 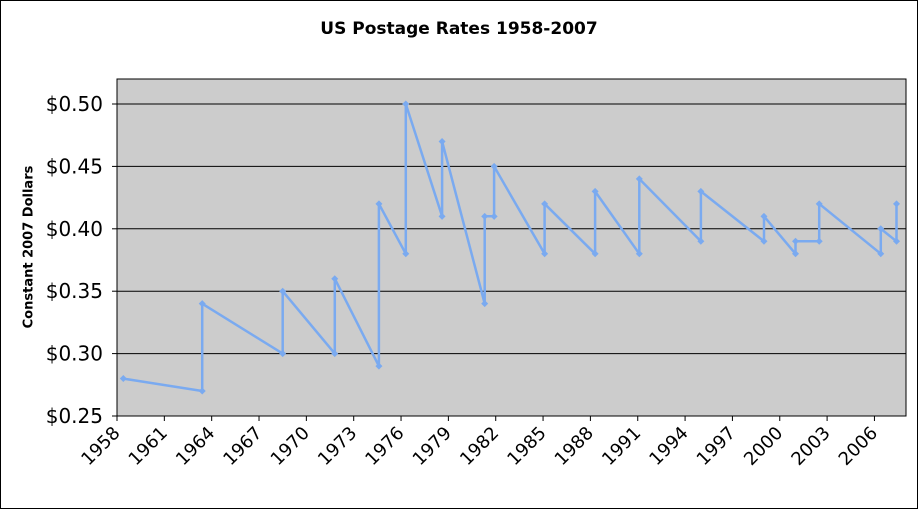 What do you see at coordinates (574, 446) in the screenshot?
I see `x-tick-label: 1988` at bounding box center [574, 446].